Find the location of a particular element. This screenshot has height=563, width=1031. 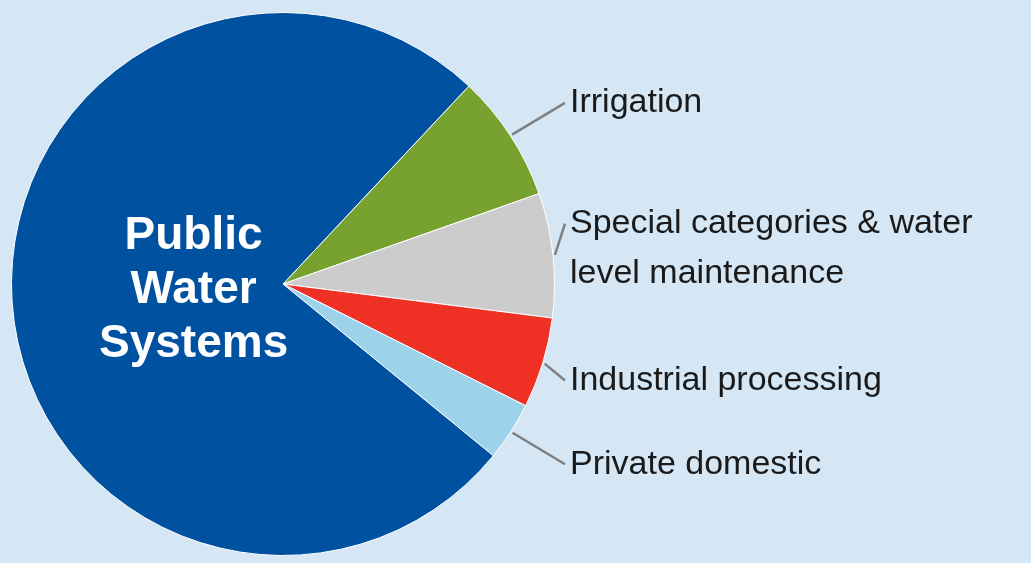

slice-label: Special categories & water level maintenance is located at coordinates (771, 246).